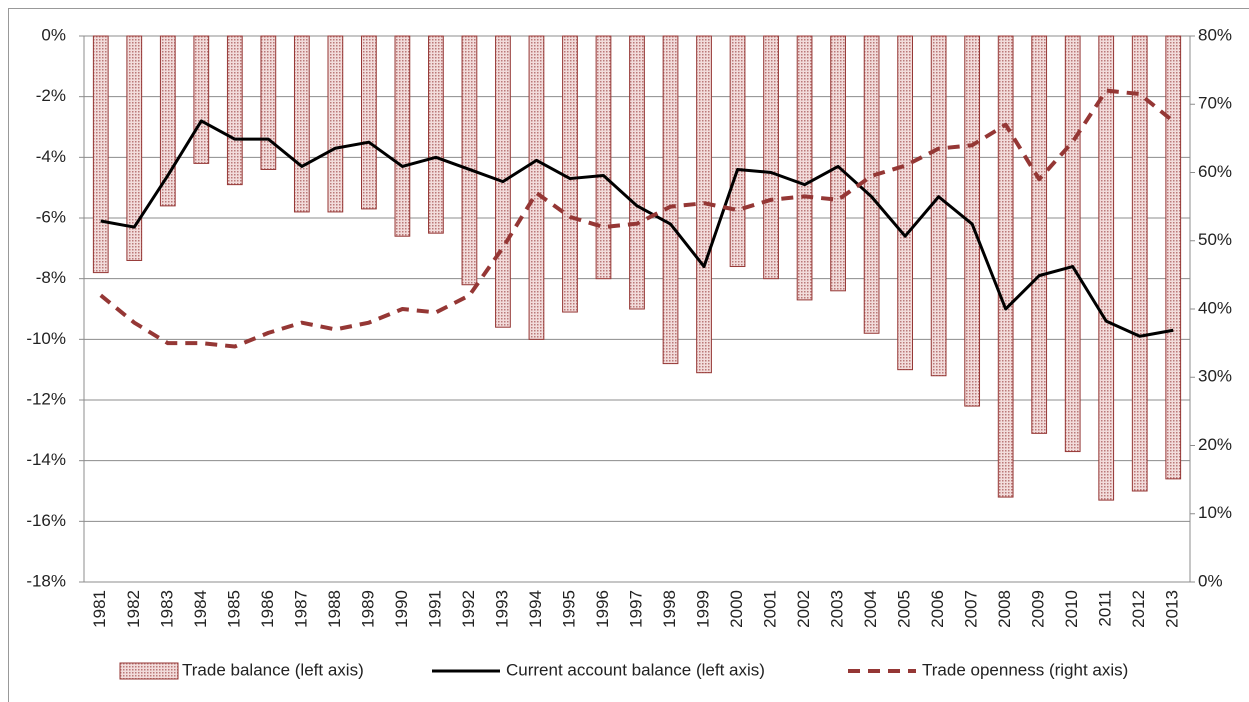 The image size is (1249, 702). I want to click on legend-label: Trade balance (left axis), so click(273, 669).